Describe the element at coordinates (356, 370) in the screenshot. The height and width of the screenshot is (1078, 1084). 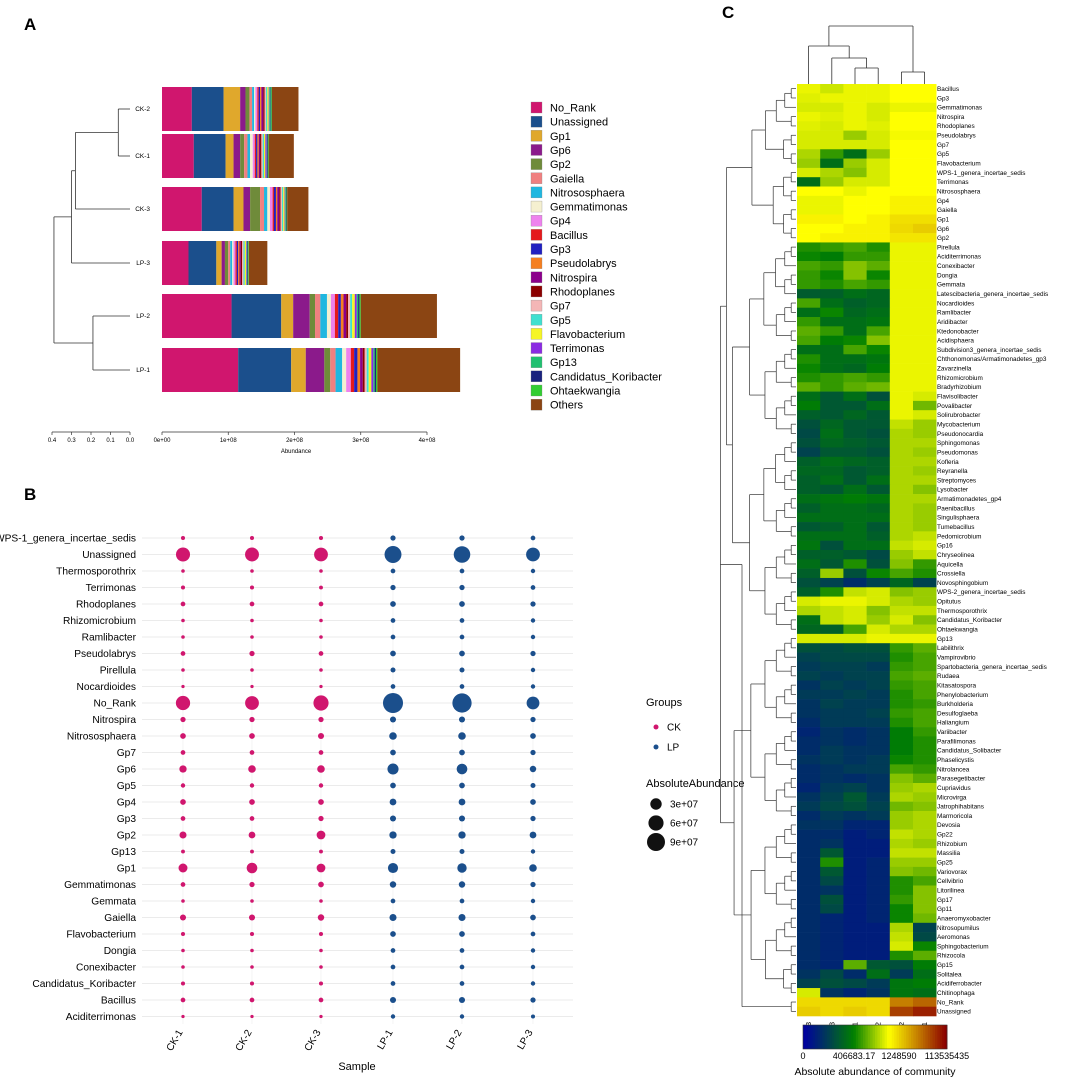
I see `bar-segment-LP-1-Gp3` at that location.